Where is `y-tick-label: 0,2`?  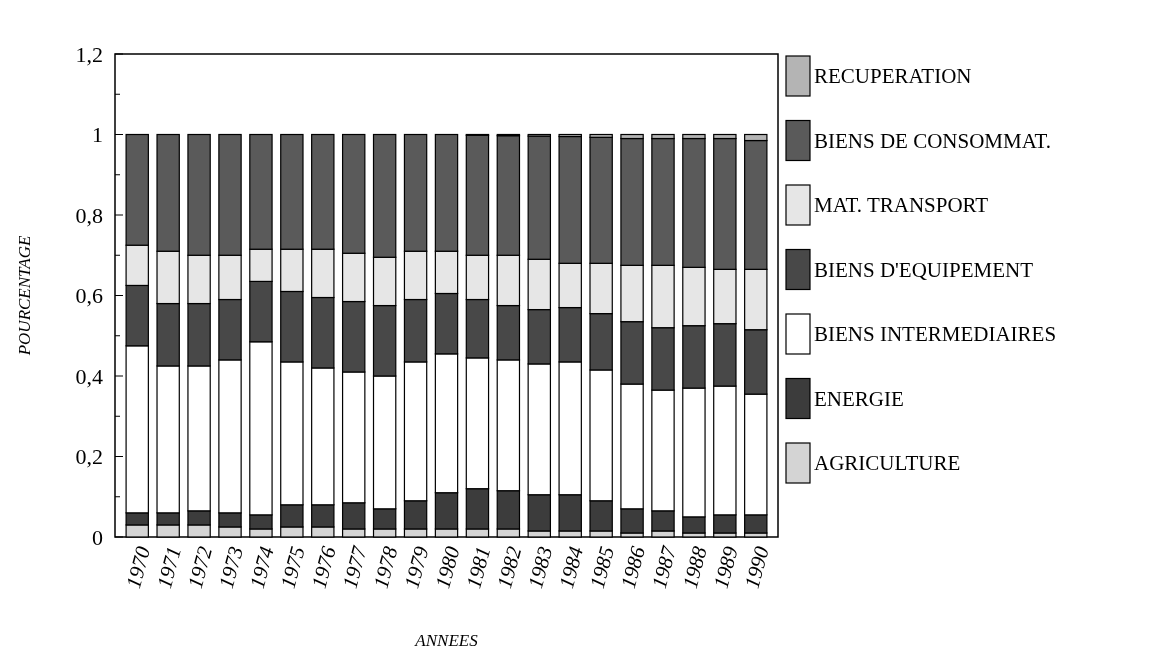 y-tick-label: 0,2 is located at coordinates (89, 457).